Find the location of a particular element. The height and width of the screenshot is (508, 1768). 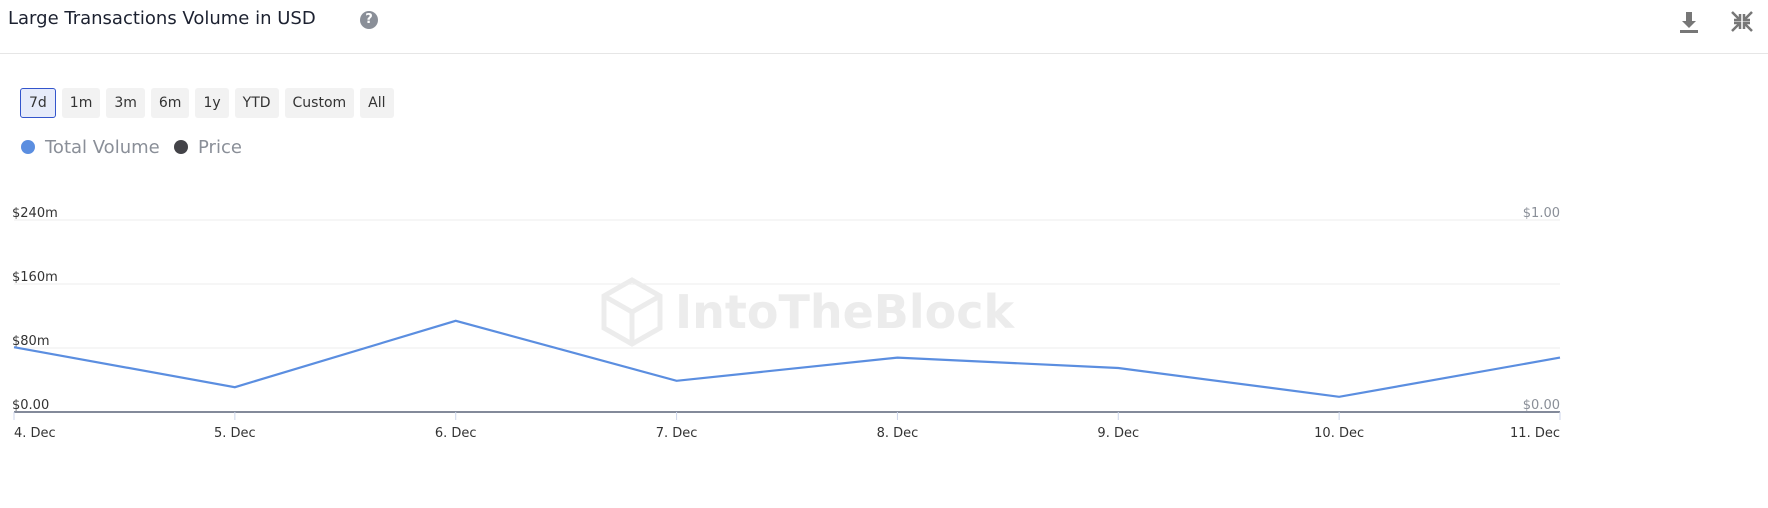

range-button: Custom is located at coordinates (319, 103).